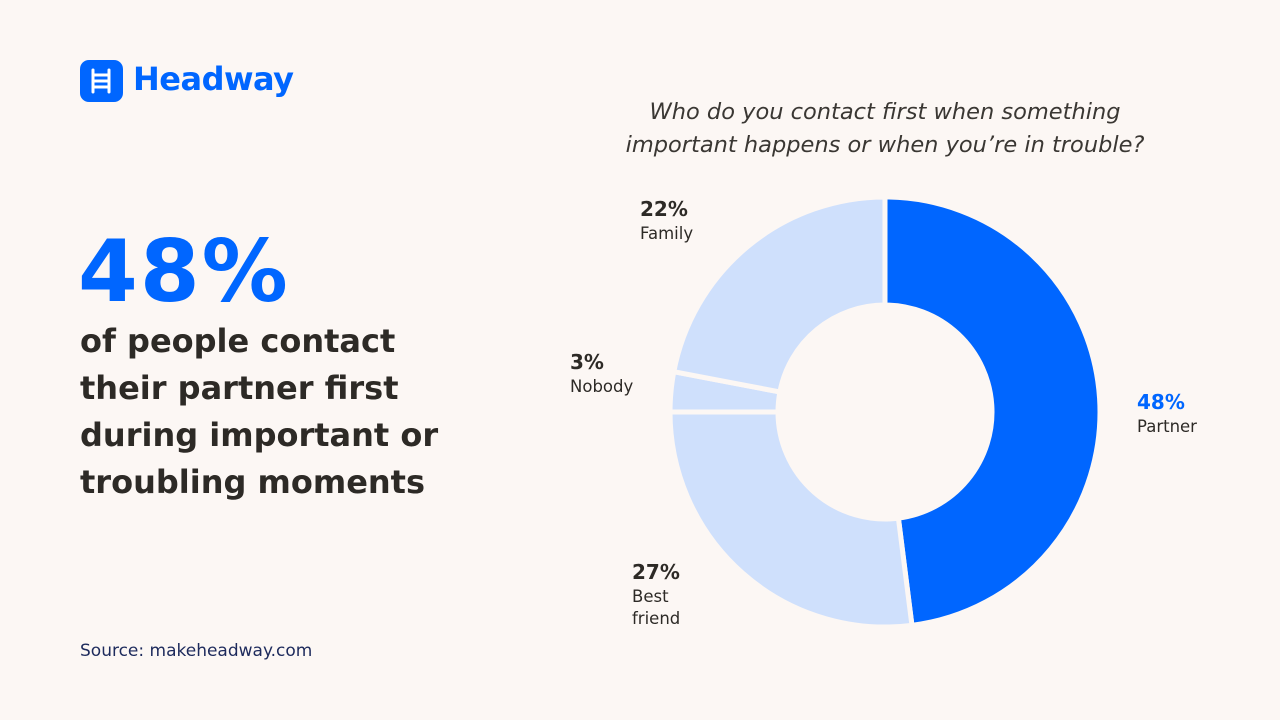 The image size is (1280, 720). I want to click on slice-label: 3% Nobody, so click(610, 374).